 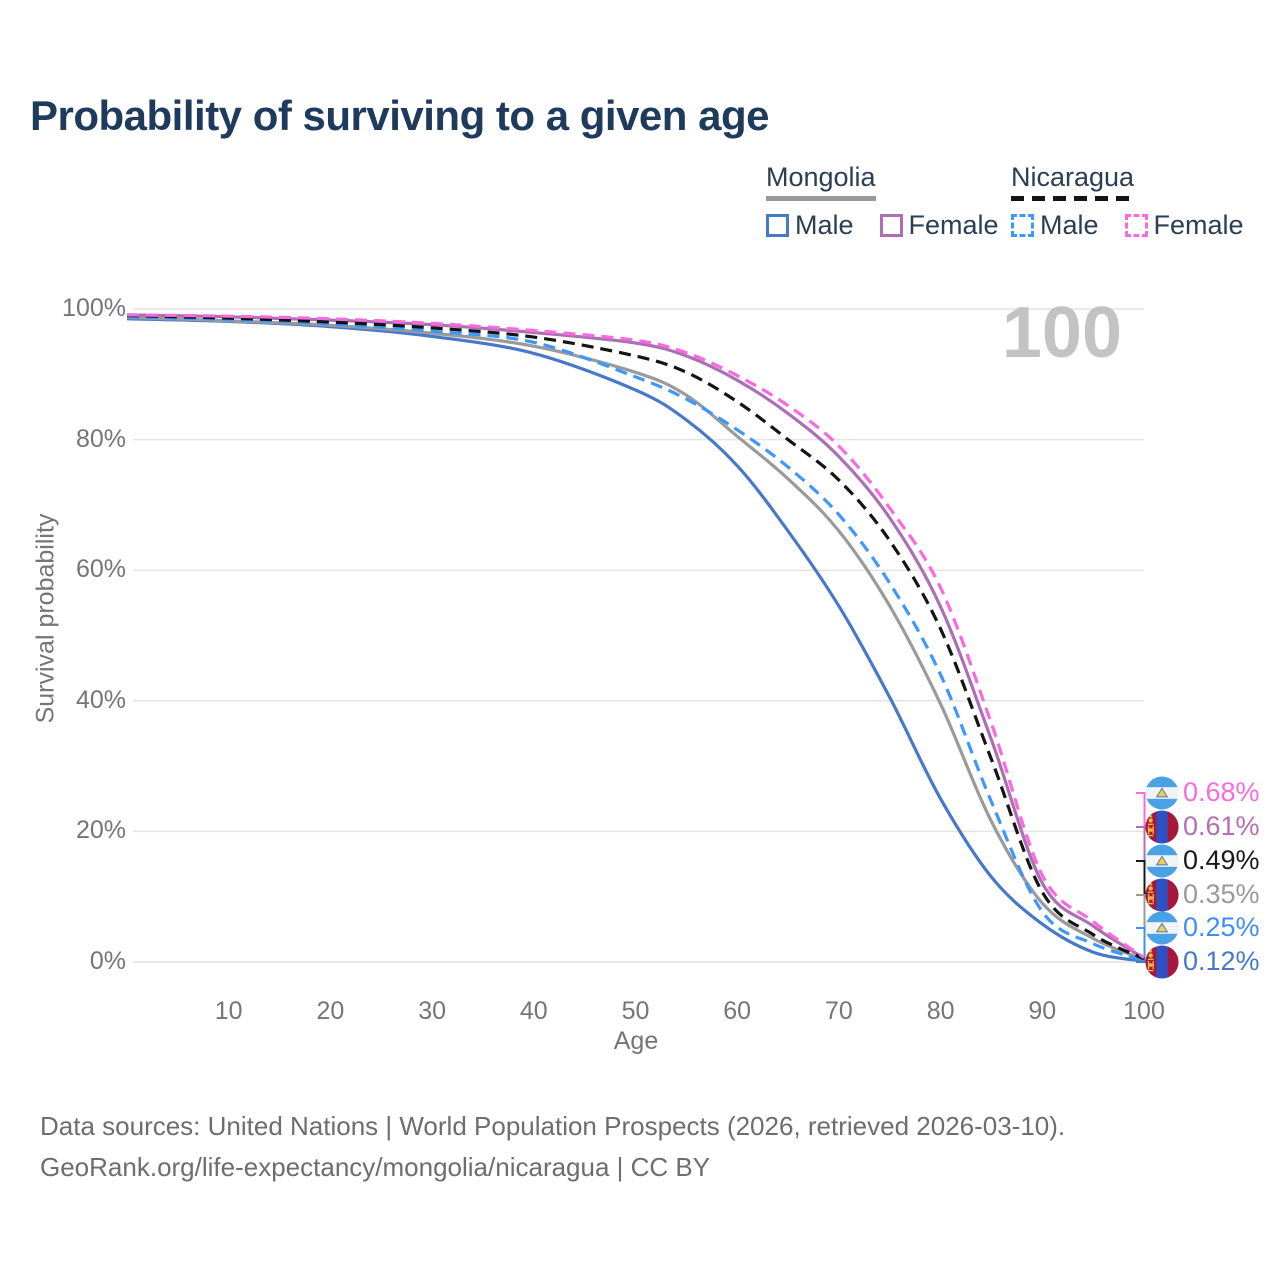 I want to click on end-value-label-mongolia-both-sexes: 0.35%, so click(x=1221, y=894).